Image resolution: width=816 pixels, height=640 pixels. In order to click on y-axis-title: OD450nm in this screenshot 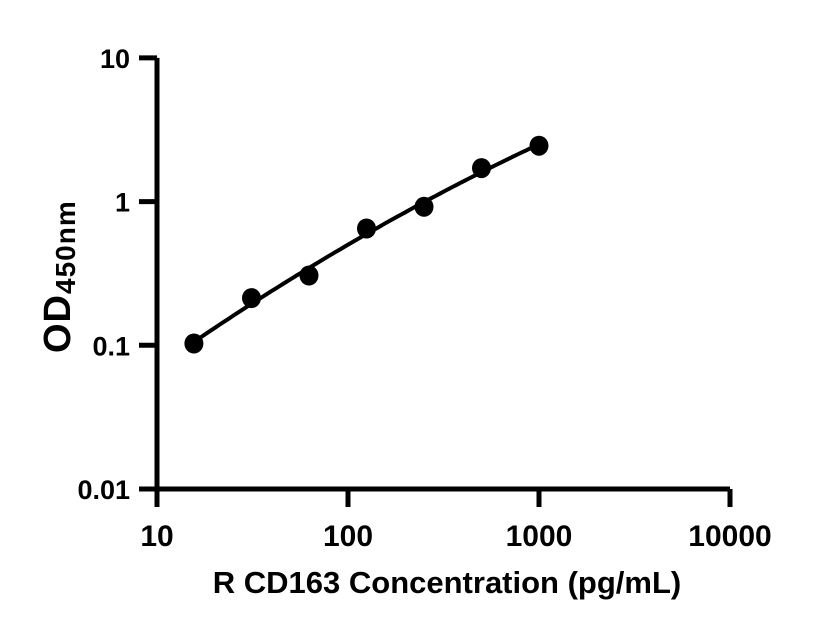, I will do `click(59, 276)`.